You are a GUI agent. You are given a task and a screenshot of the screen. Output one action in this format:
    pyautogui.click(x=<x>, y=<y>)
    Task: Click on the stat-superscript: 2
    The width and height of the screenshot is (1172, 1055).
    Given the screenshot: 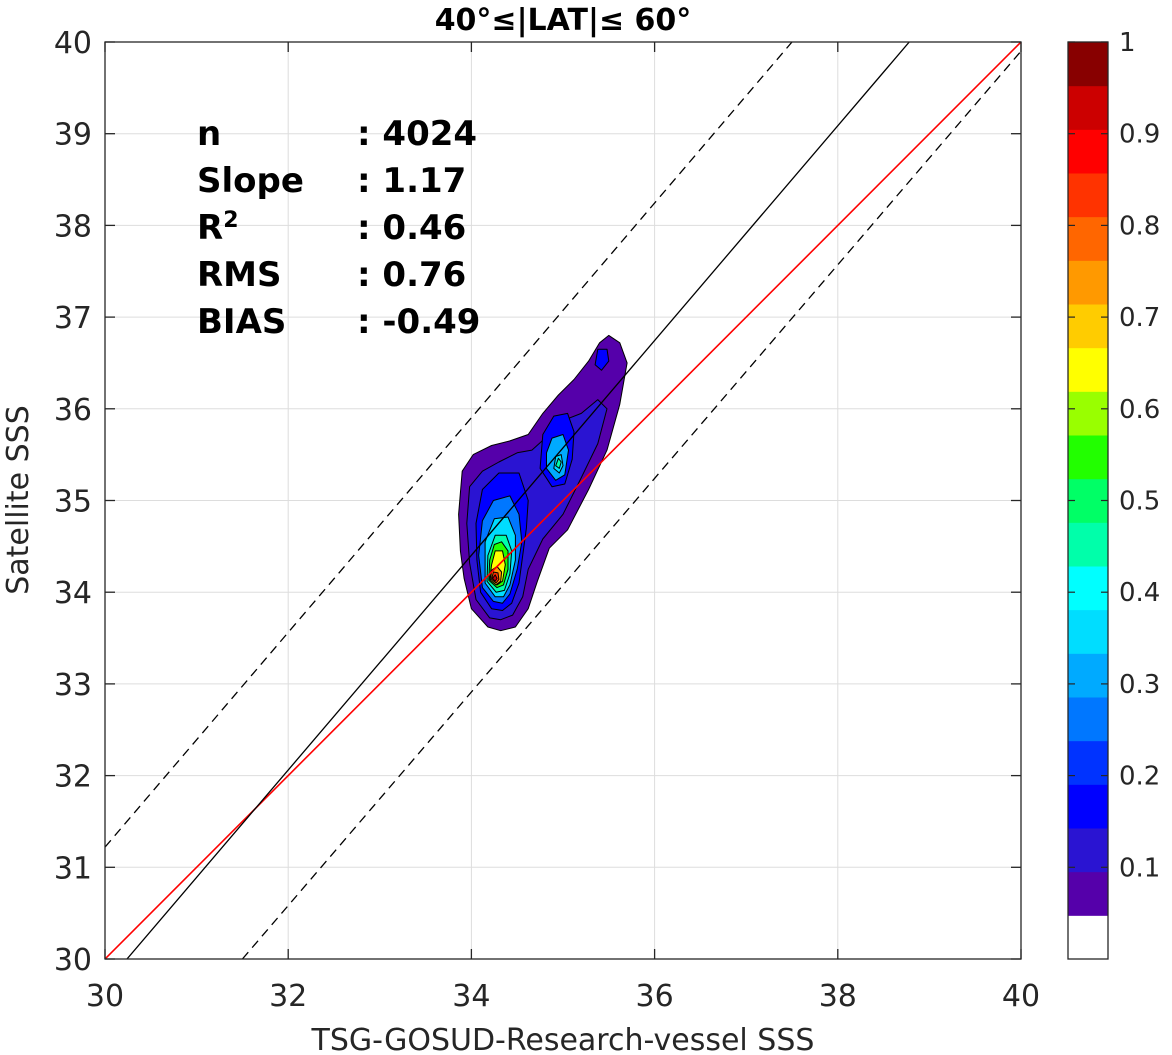 What is the action you would take?
    pyautogui.click(x=230, y=220)
    